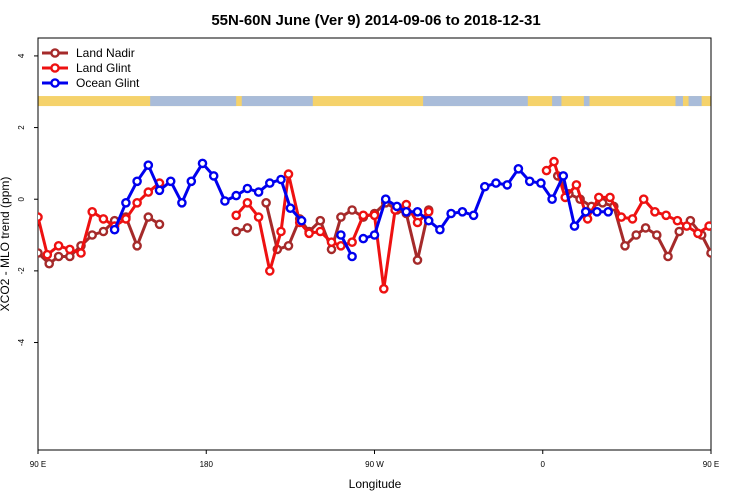 This screenshot has height=500, width=750. I want to click on y-tick-label: -4, so click(21, 342).